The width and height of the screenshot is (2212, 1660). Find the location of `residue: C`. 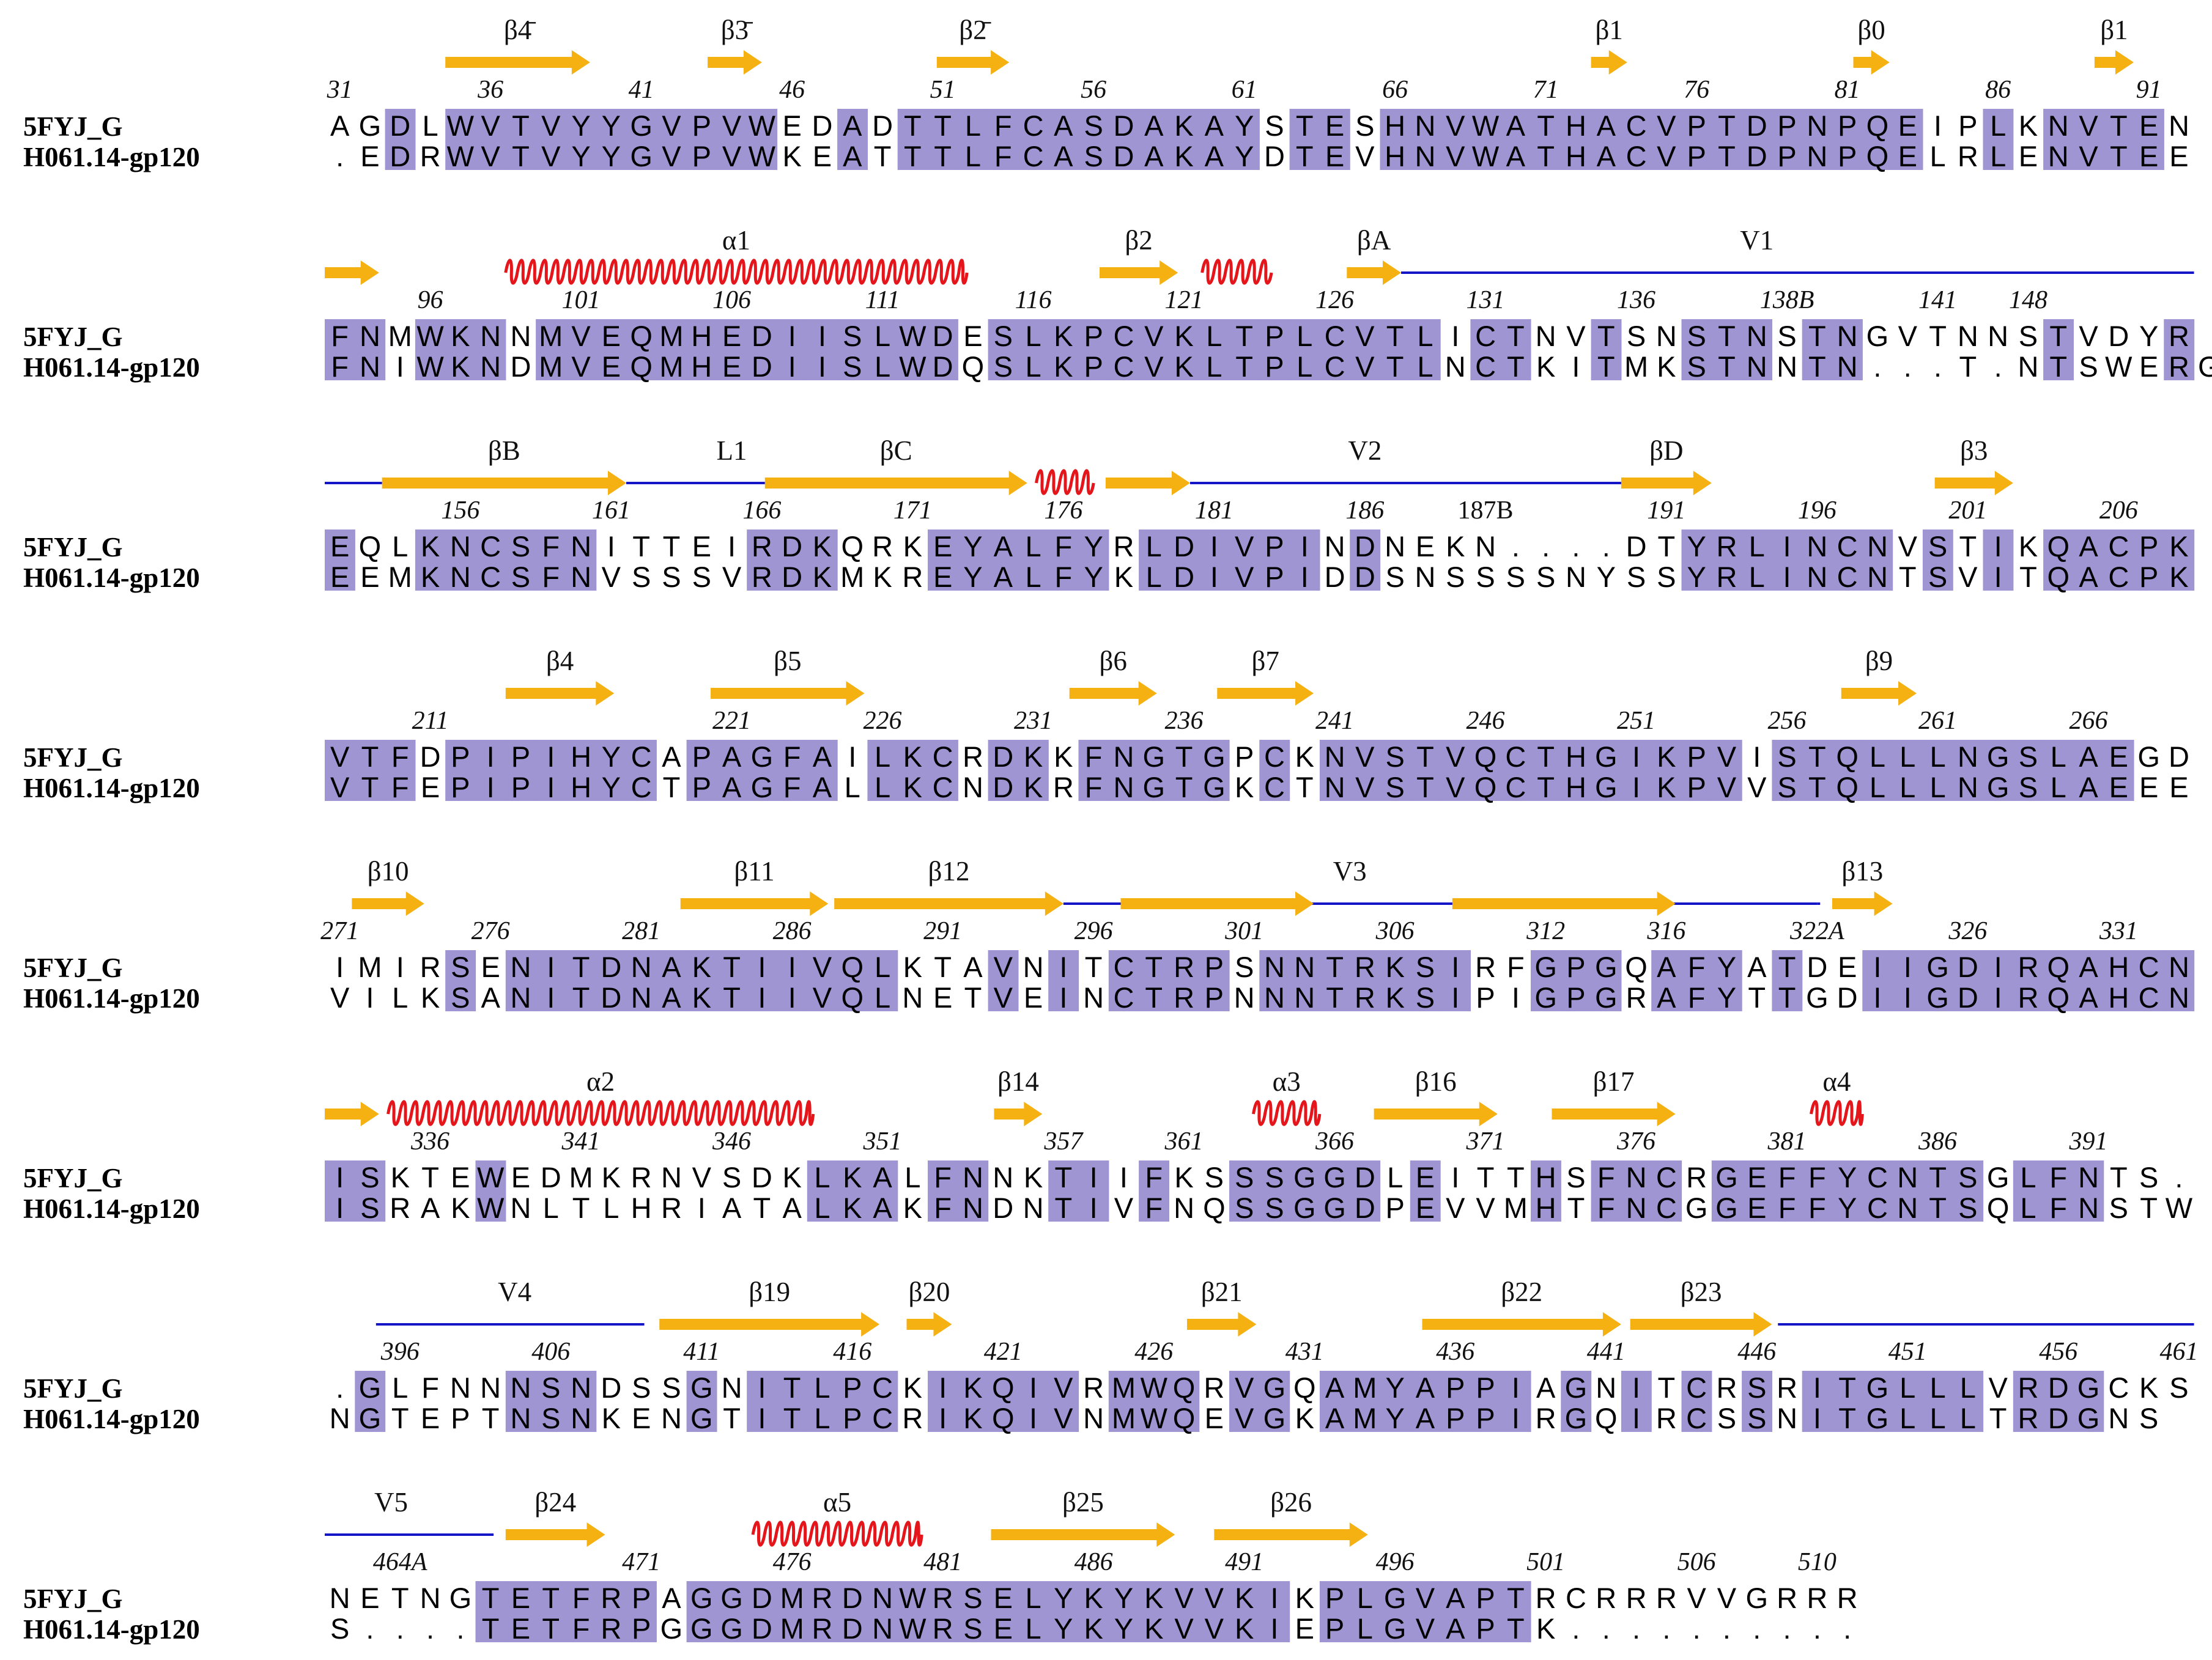

residue: C is located at coordinates (1697, 1418).